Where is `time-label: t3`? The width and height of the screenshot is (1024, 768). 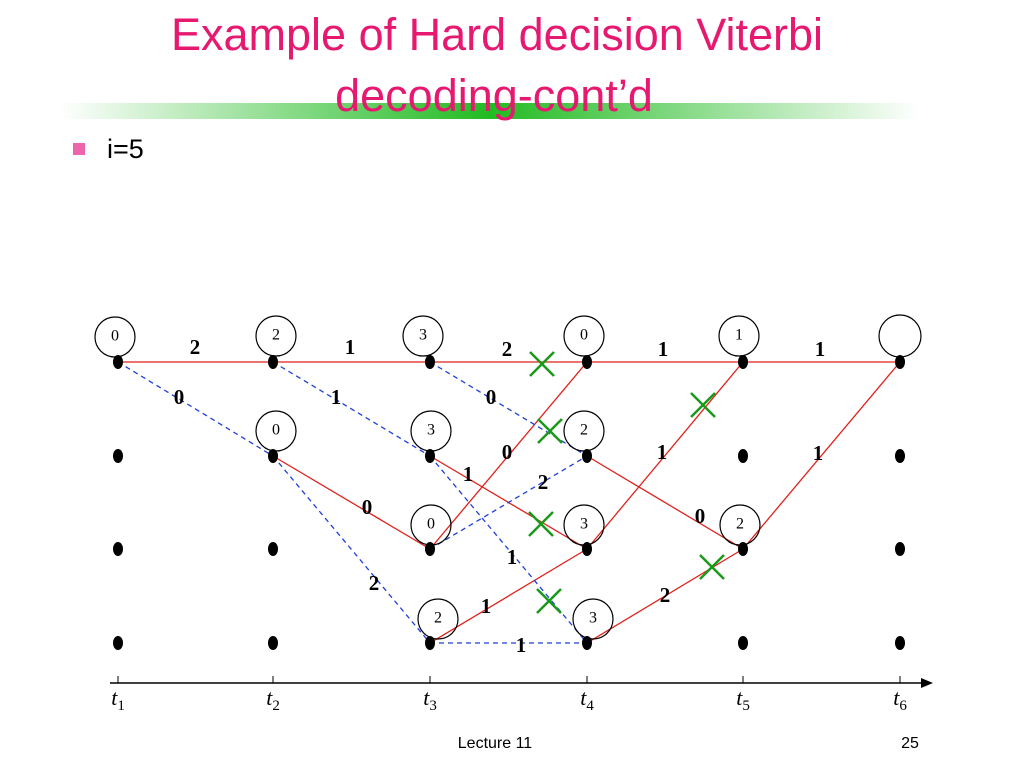
time-label: t3 is located at coordinates (430, 699).